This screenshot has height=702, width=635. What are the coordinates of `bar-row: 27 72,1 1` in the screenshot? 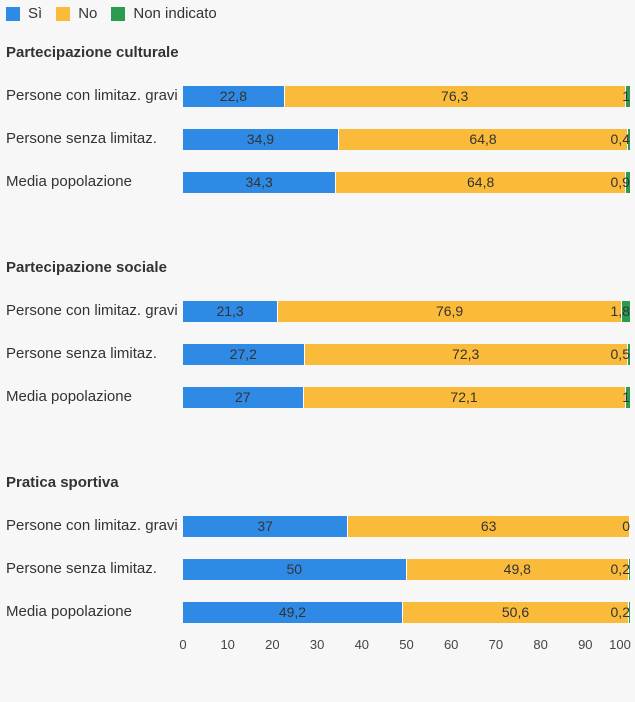 It's located at (406, 397).